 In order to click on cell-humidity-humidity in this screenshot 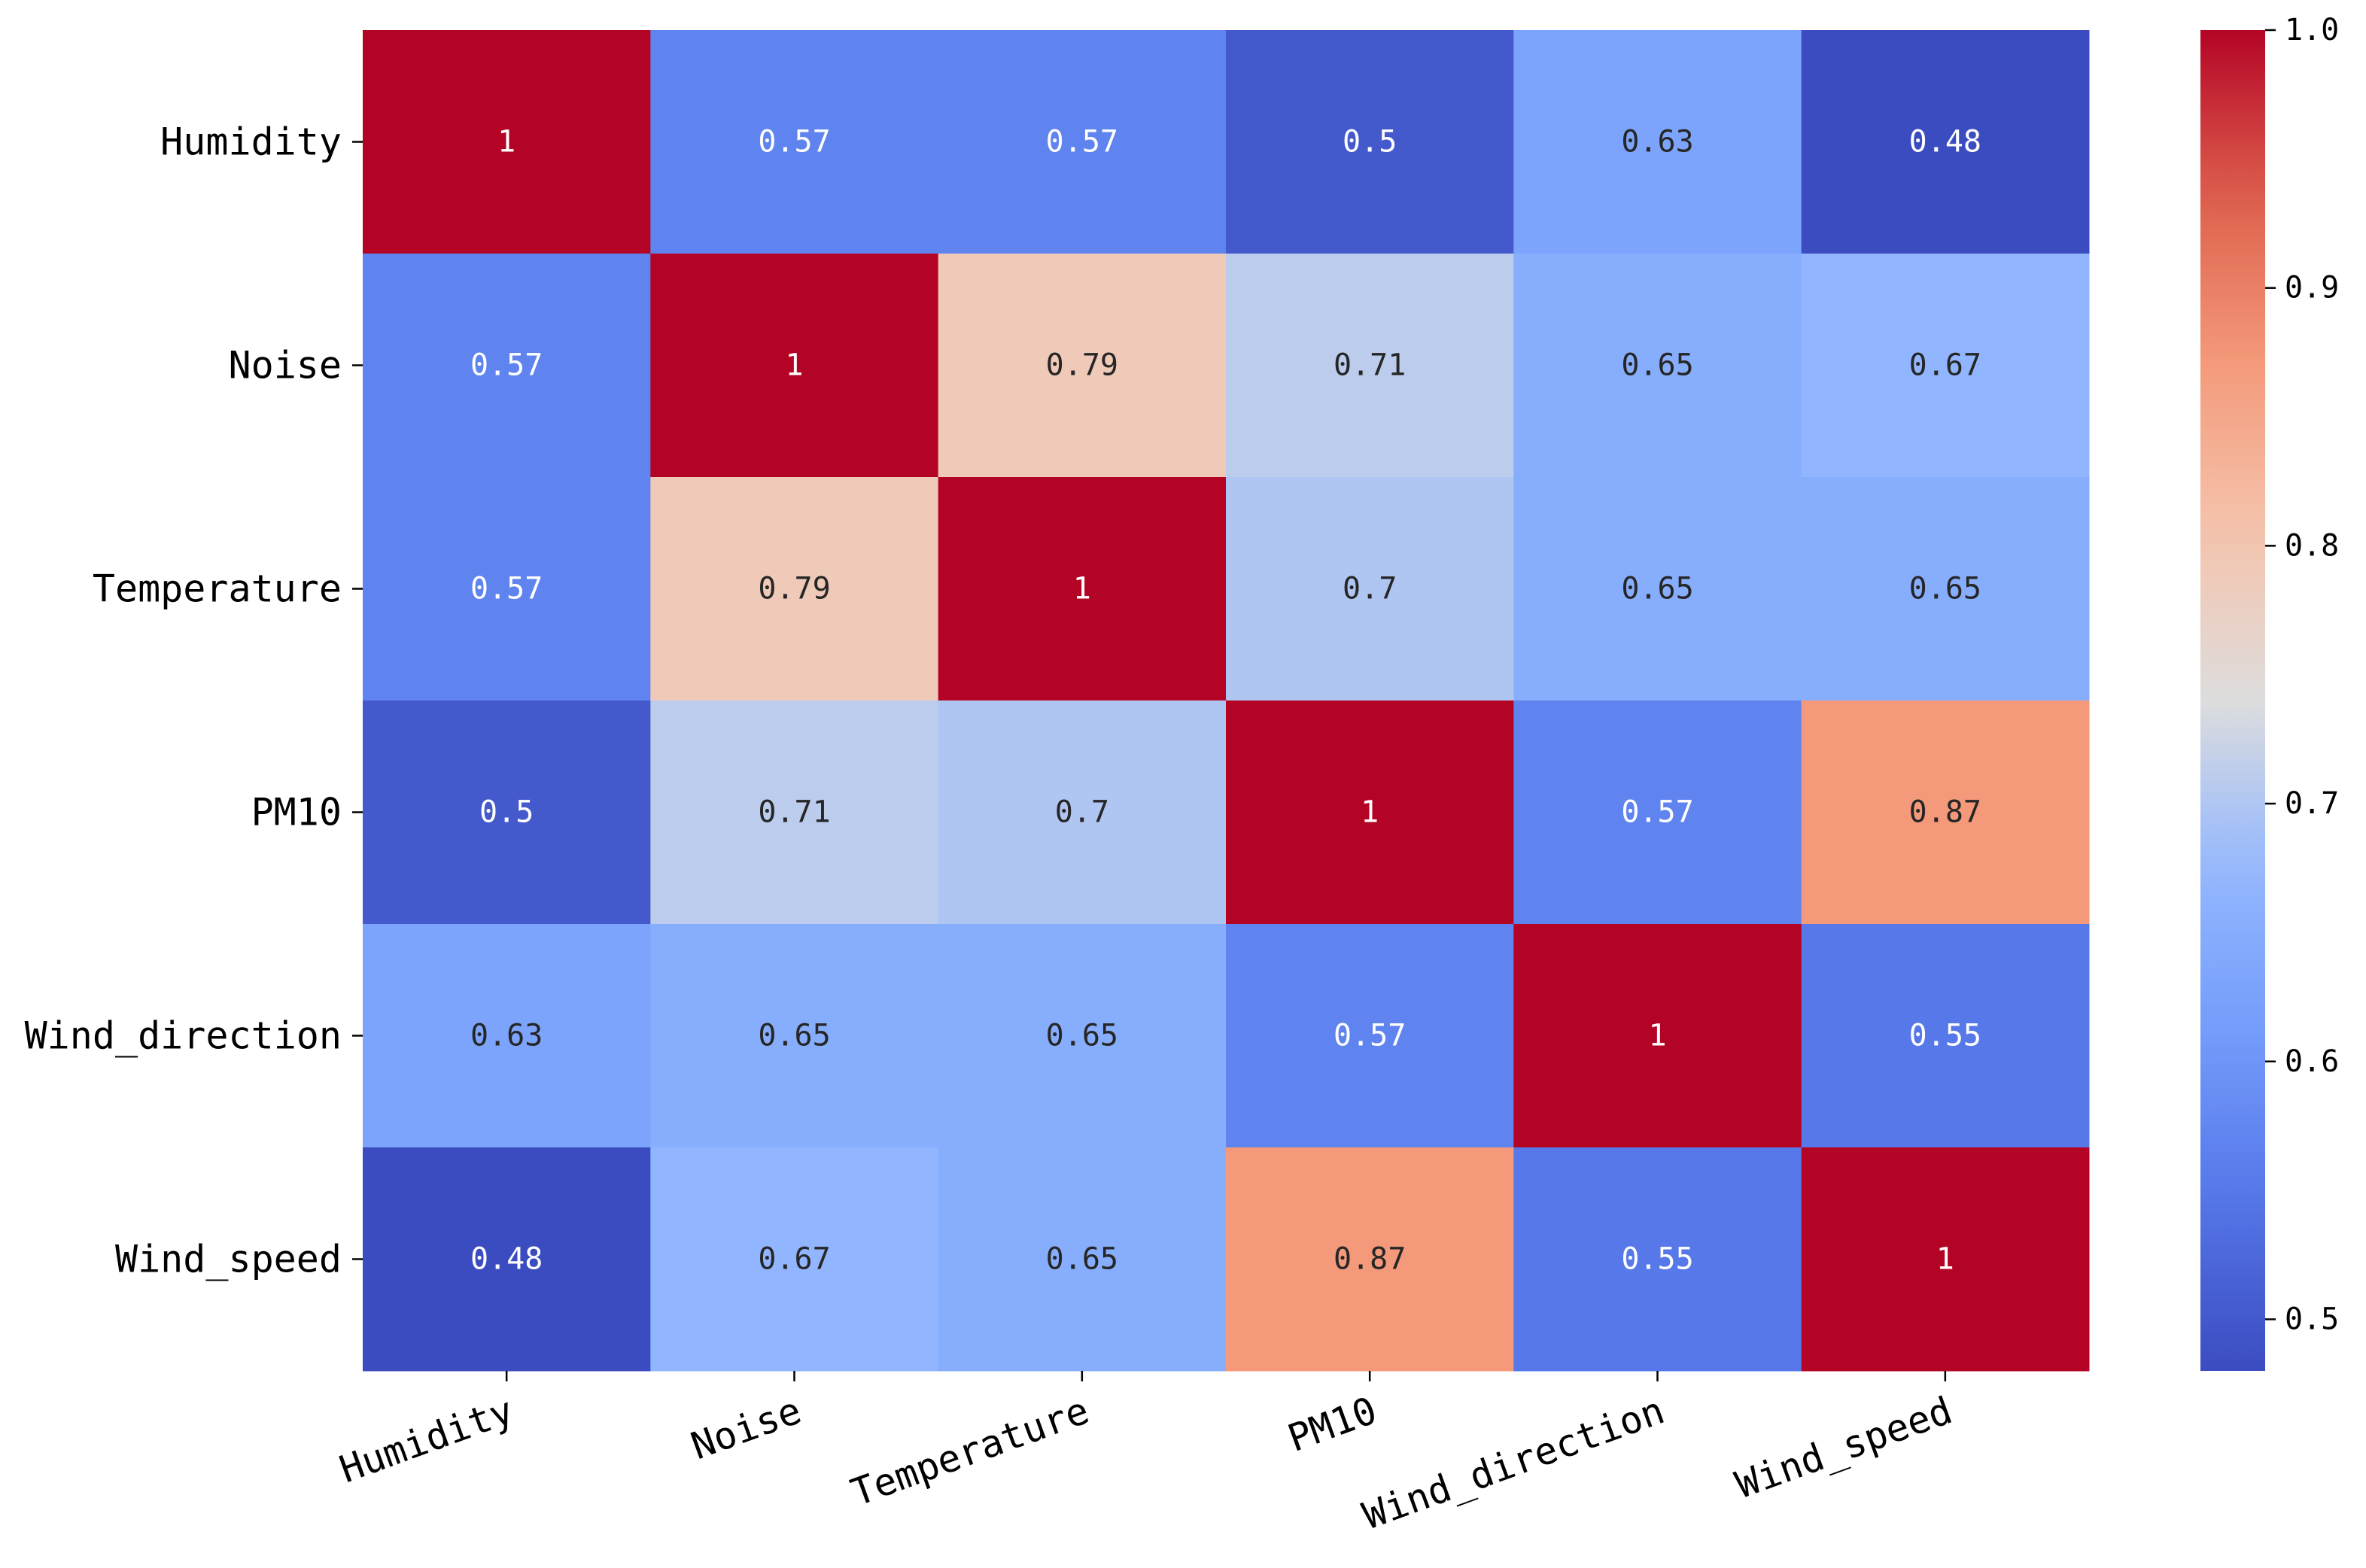, I will do `click(507, 142)`.